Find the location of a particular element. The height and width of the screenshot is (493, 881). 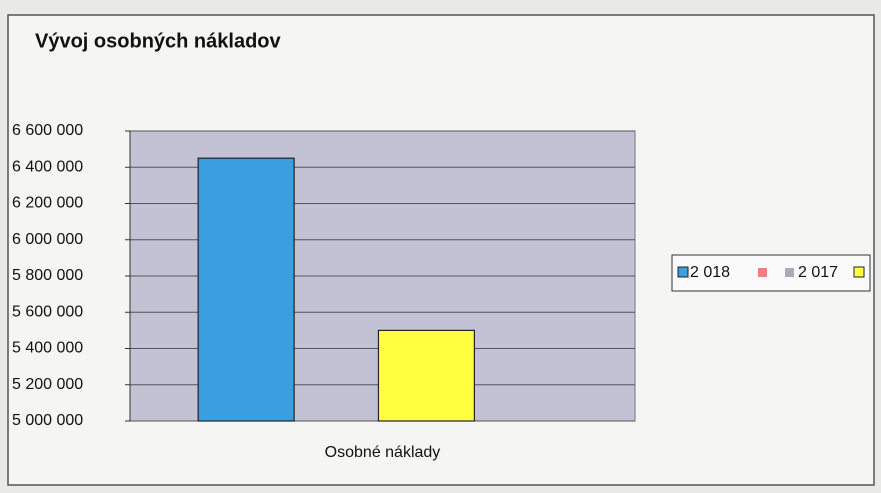

y-tick-label: 6 200 000 is located at coordinates (47, 203).